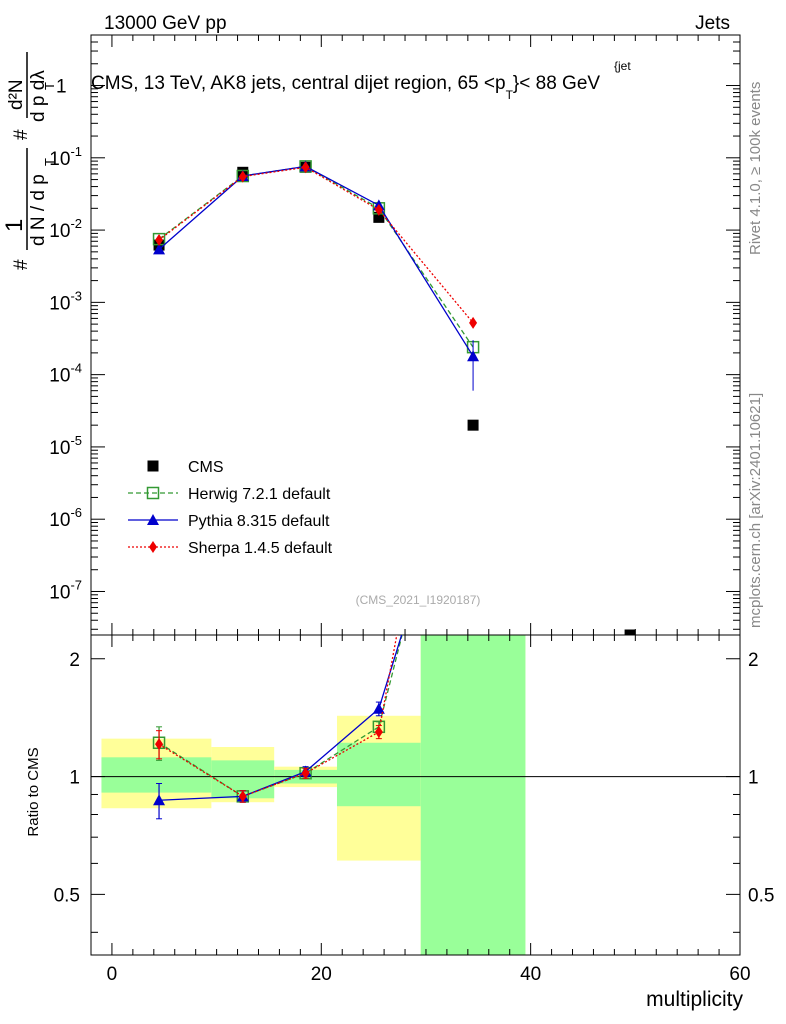  What do you see at coordinates (49, 86) in the screenshot?
I see `y-label-dpt-sub: T` at bounding box center [49, 86].